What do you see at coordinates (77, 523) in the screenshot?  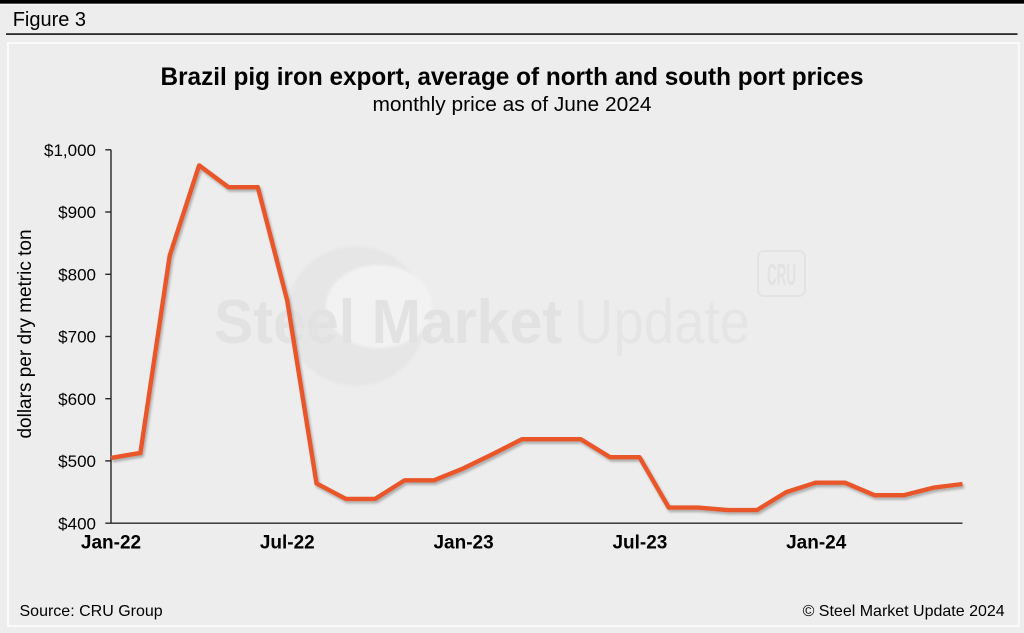 I see `svg-text: $400` at bounding box center [77, 523].